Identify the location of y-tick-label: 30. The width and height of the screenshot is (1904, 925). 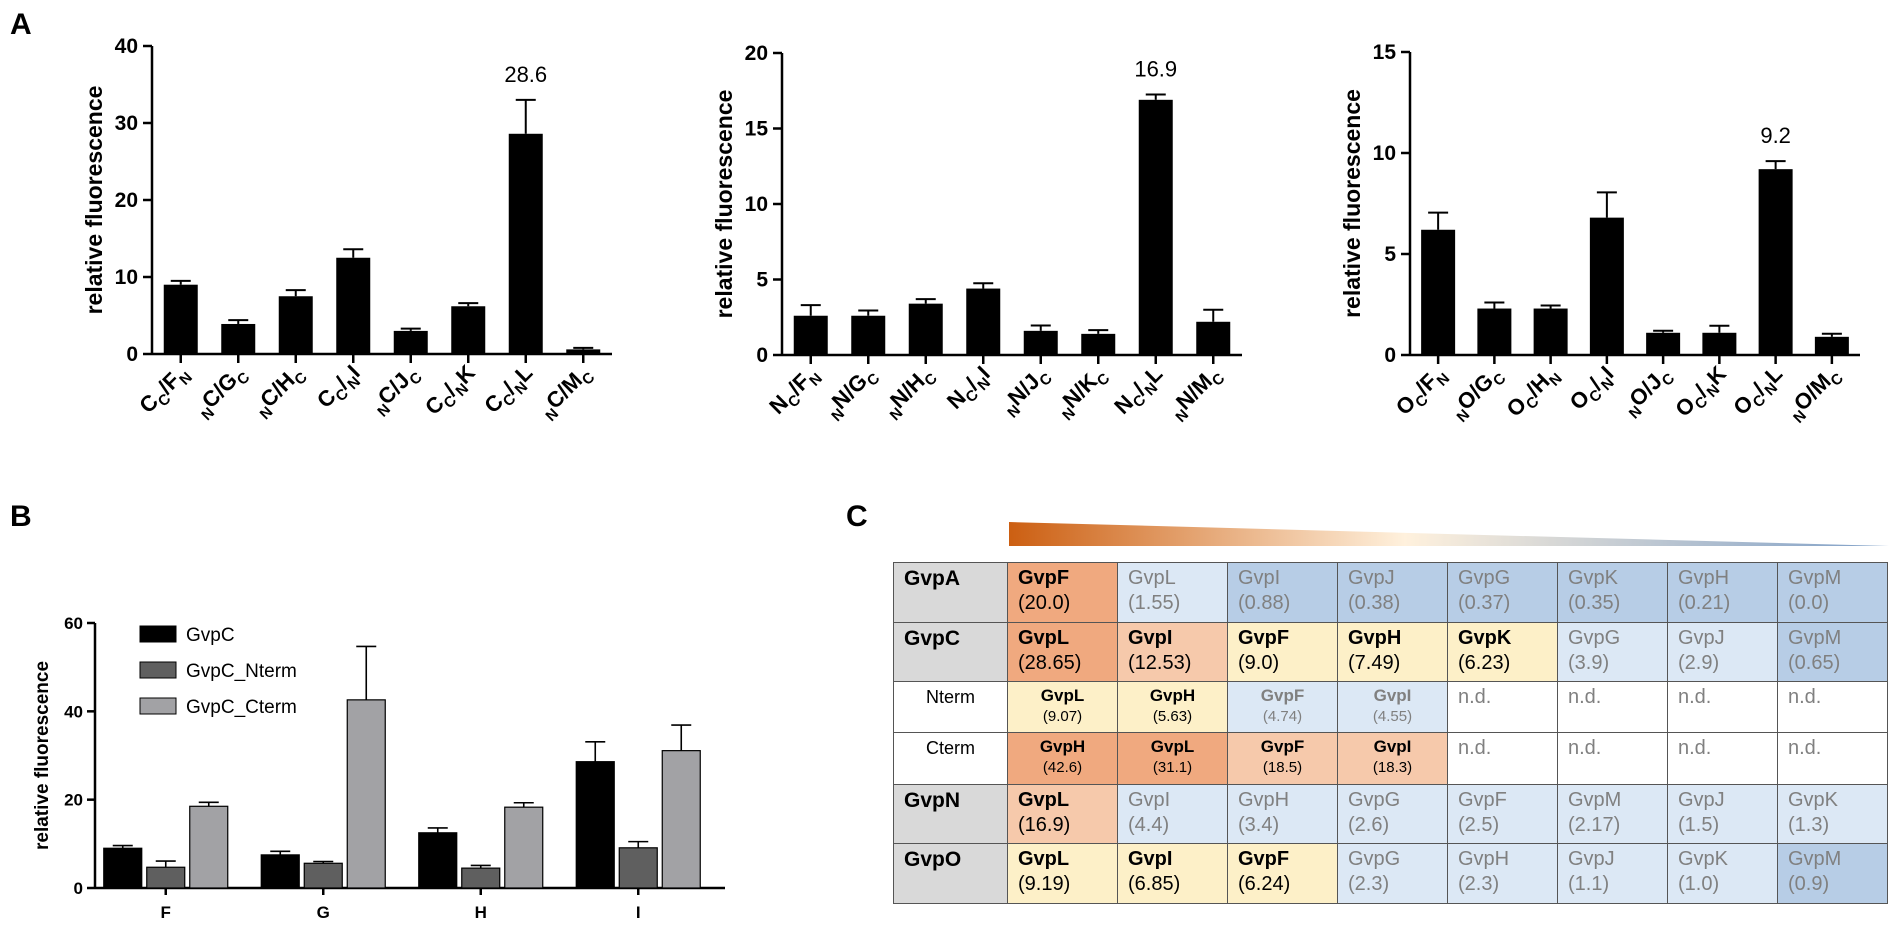
(126, 123).